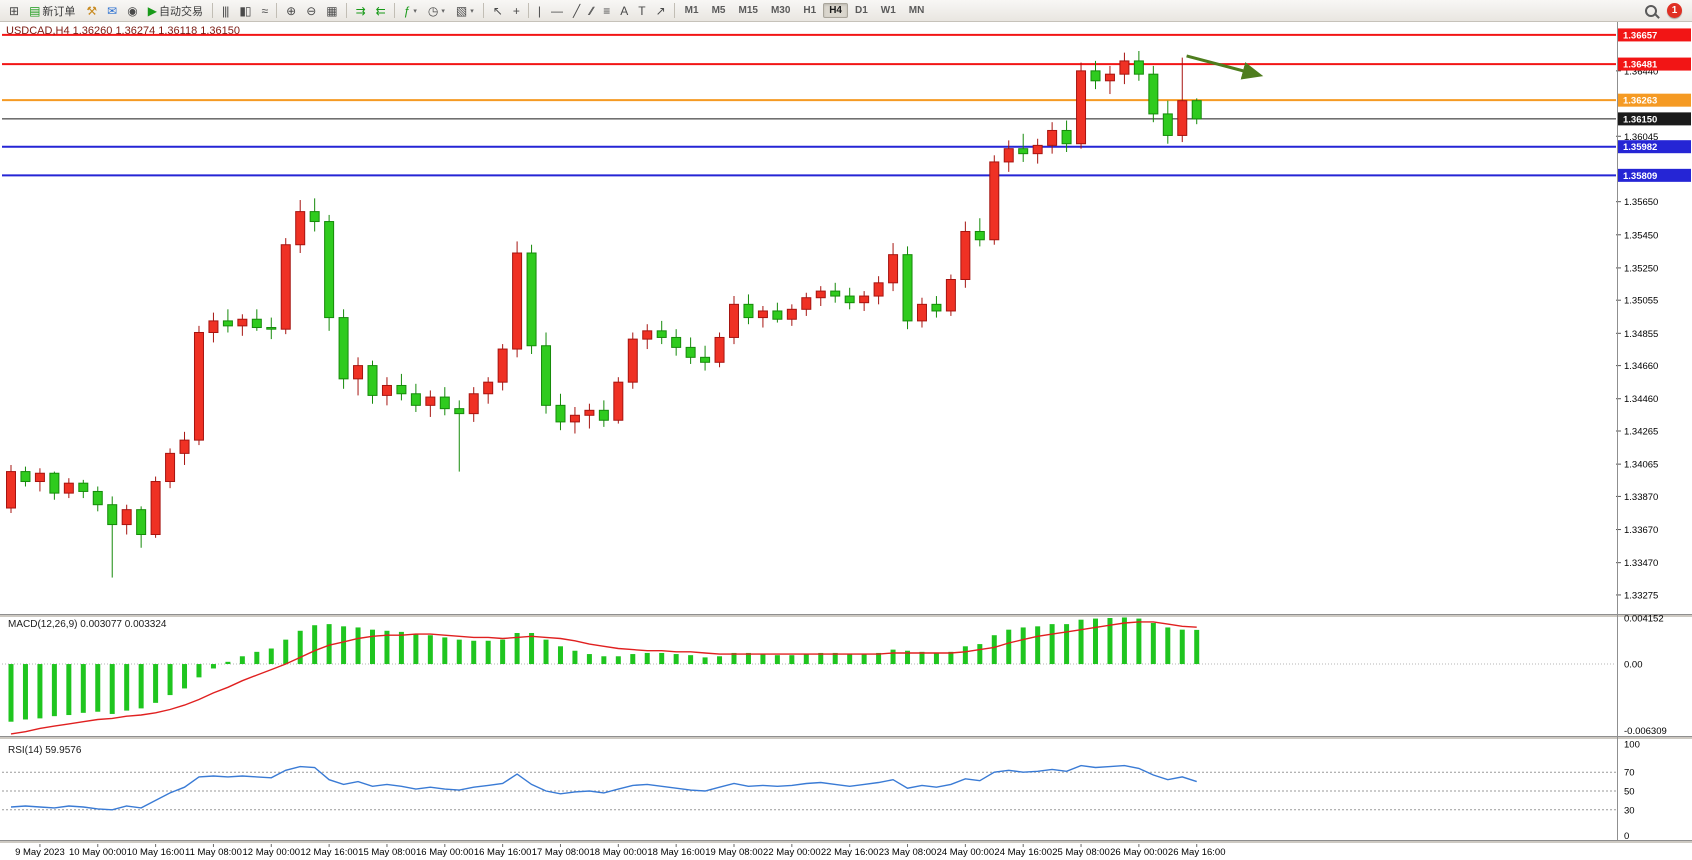 The width and height of the screenshot is (1692, 860). I want to click on svg-text: 18 May 00:00, so click(619, 852).